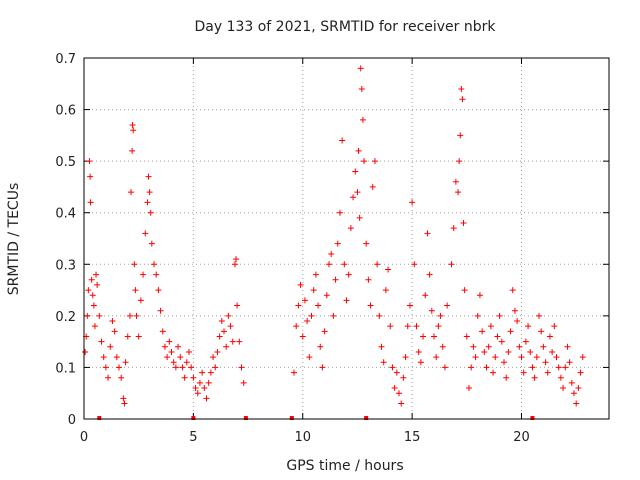  I want to click on y-tick-label: 0.4, so click(65, 214).